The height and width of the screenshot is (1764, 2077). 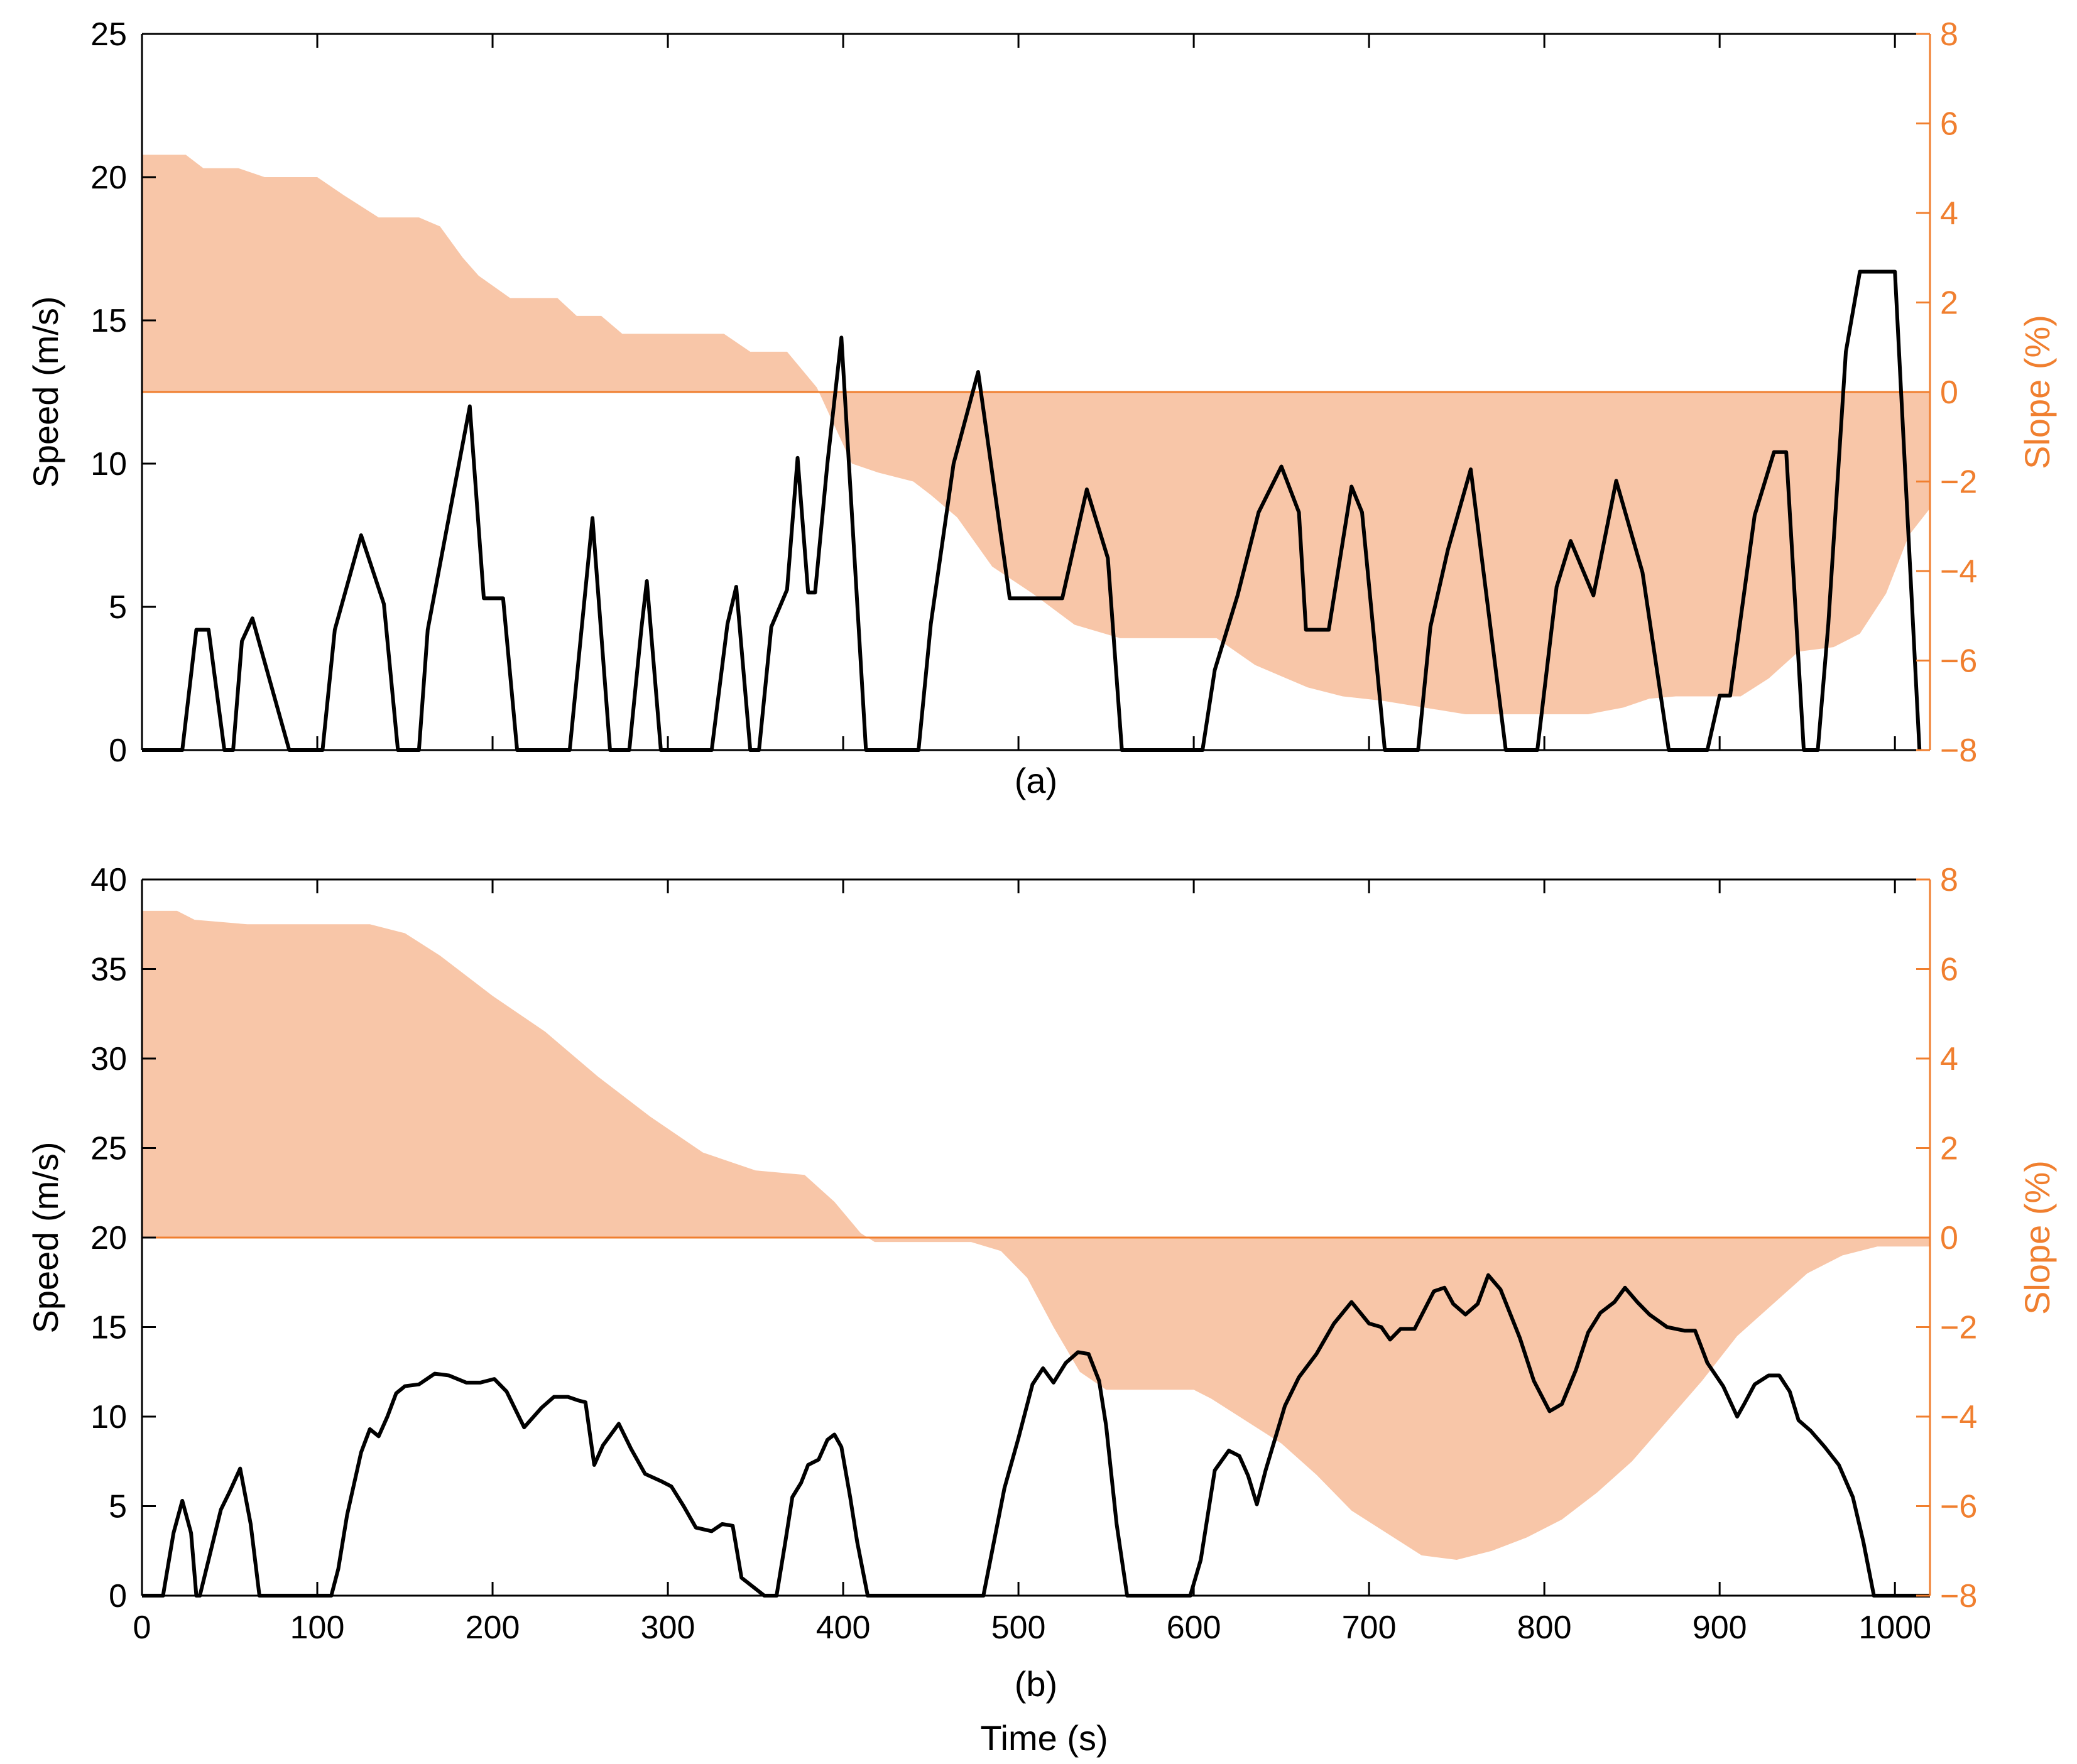 What do you see at coordinates (108, 880) in the screenshot?
I see `left-y-tick-label: 40` at bounding box center [108, 880].